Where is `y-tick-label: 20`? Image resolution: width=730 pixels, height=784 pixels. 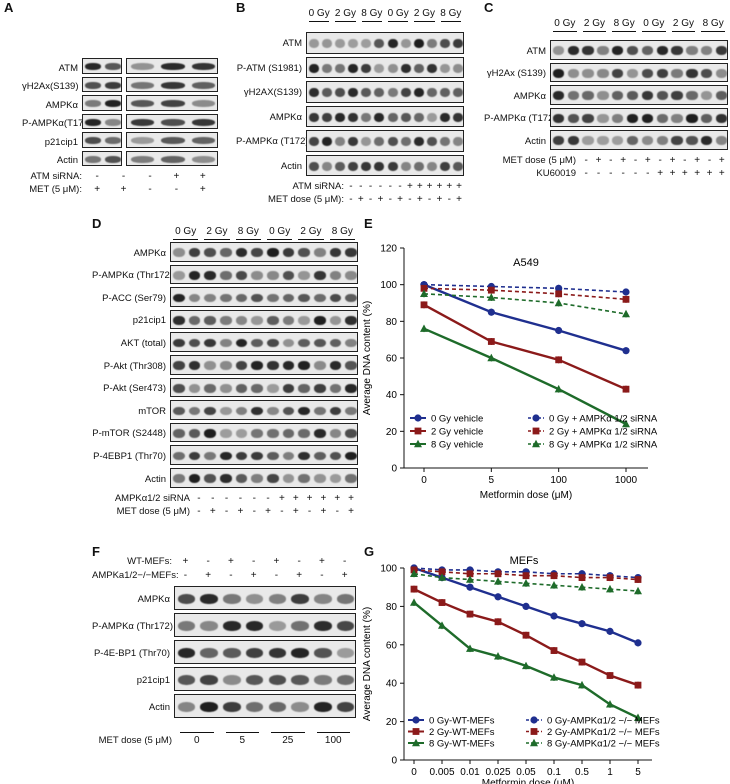 y-tick-label: 20 is located at coordinates (392, 722).